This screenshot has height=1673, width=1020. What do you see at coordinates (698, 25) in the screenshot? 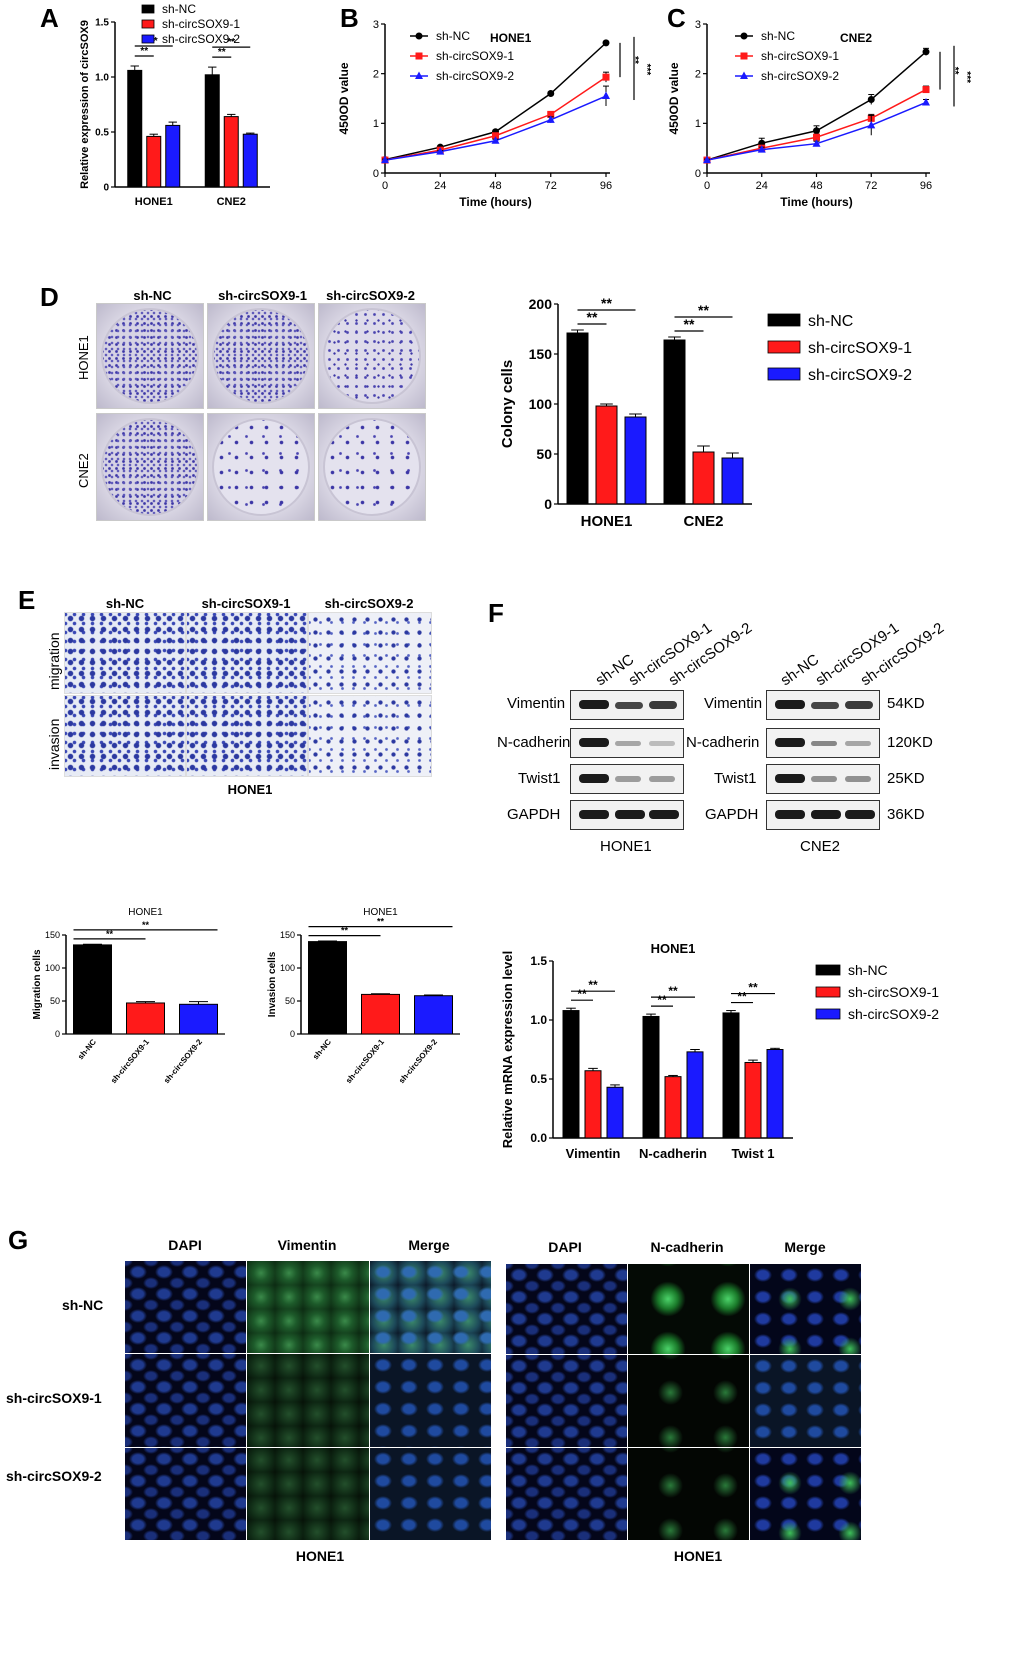
I see `y-tick-label: 3` at bounding box center [698, 25].